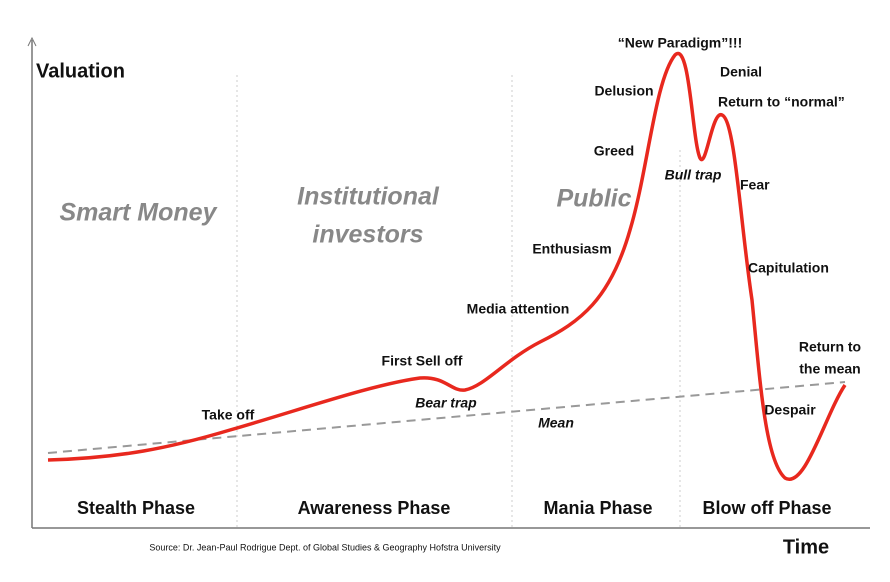 Image resolution: width=890 pixels, height=582 pixels. Describe the element at coordinates (693, 175) in the screenshot. I see `annotation: Bull trap` at that location.